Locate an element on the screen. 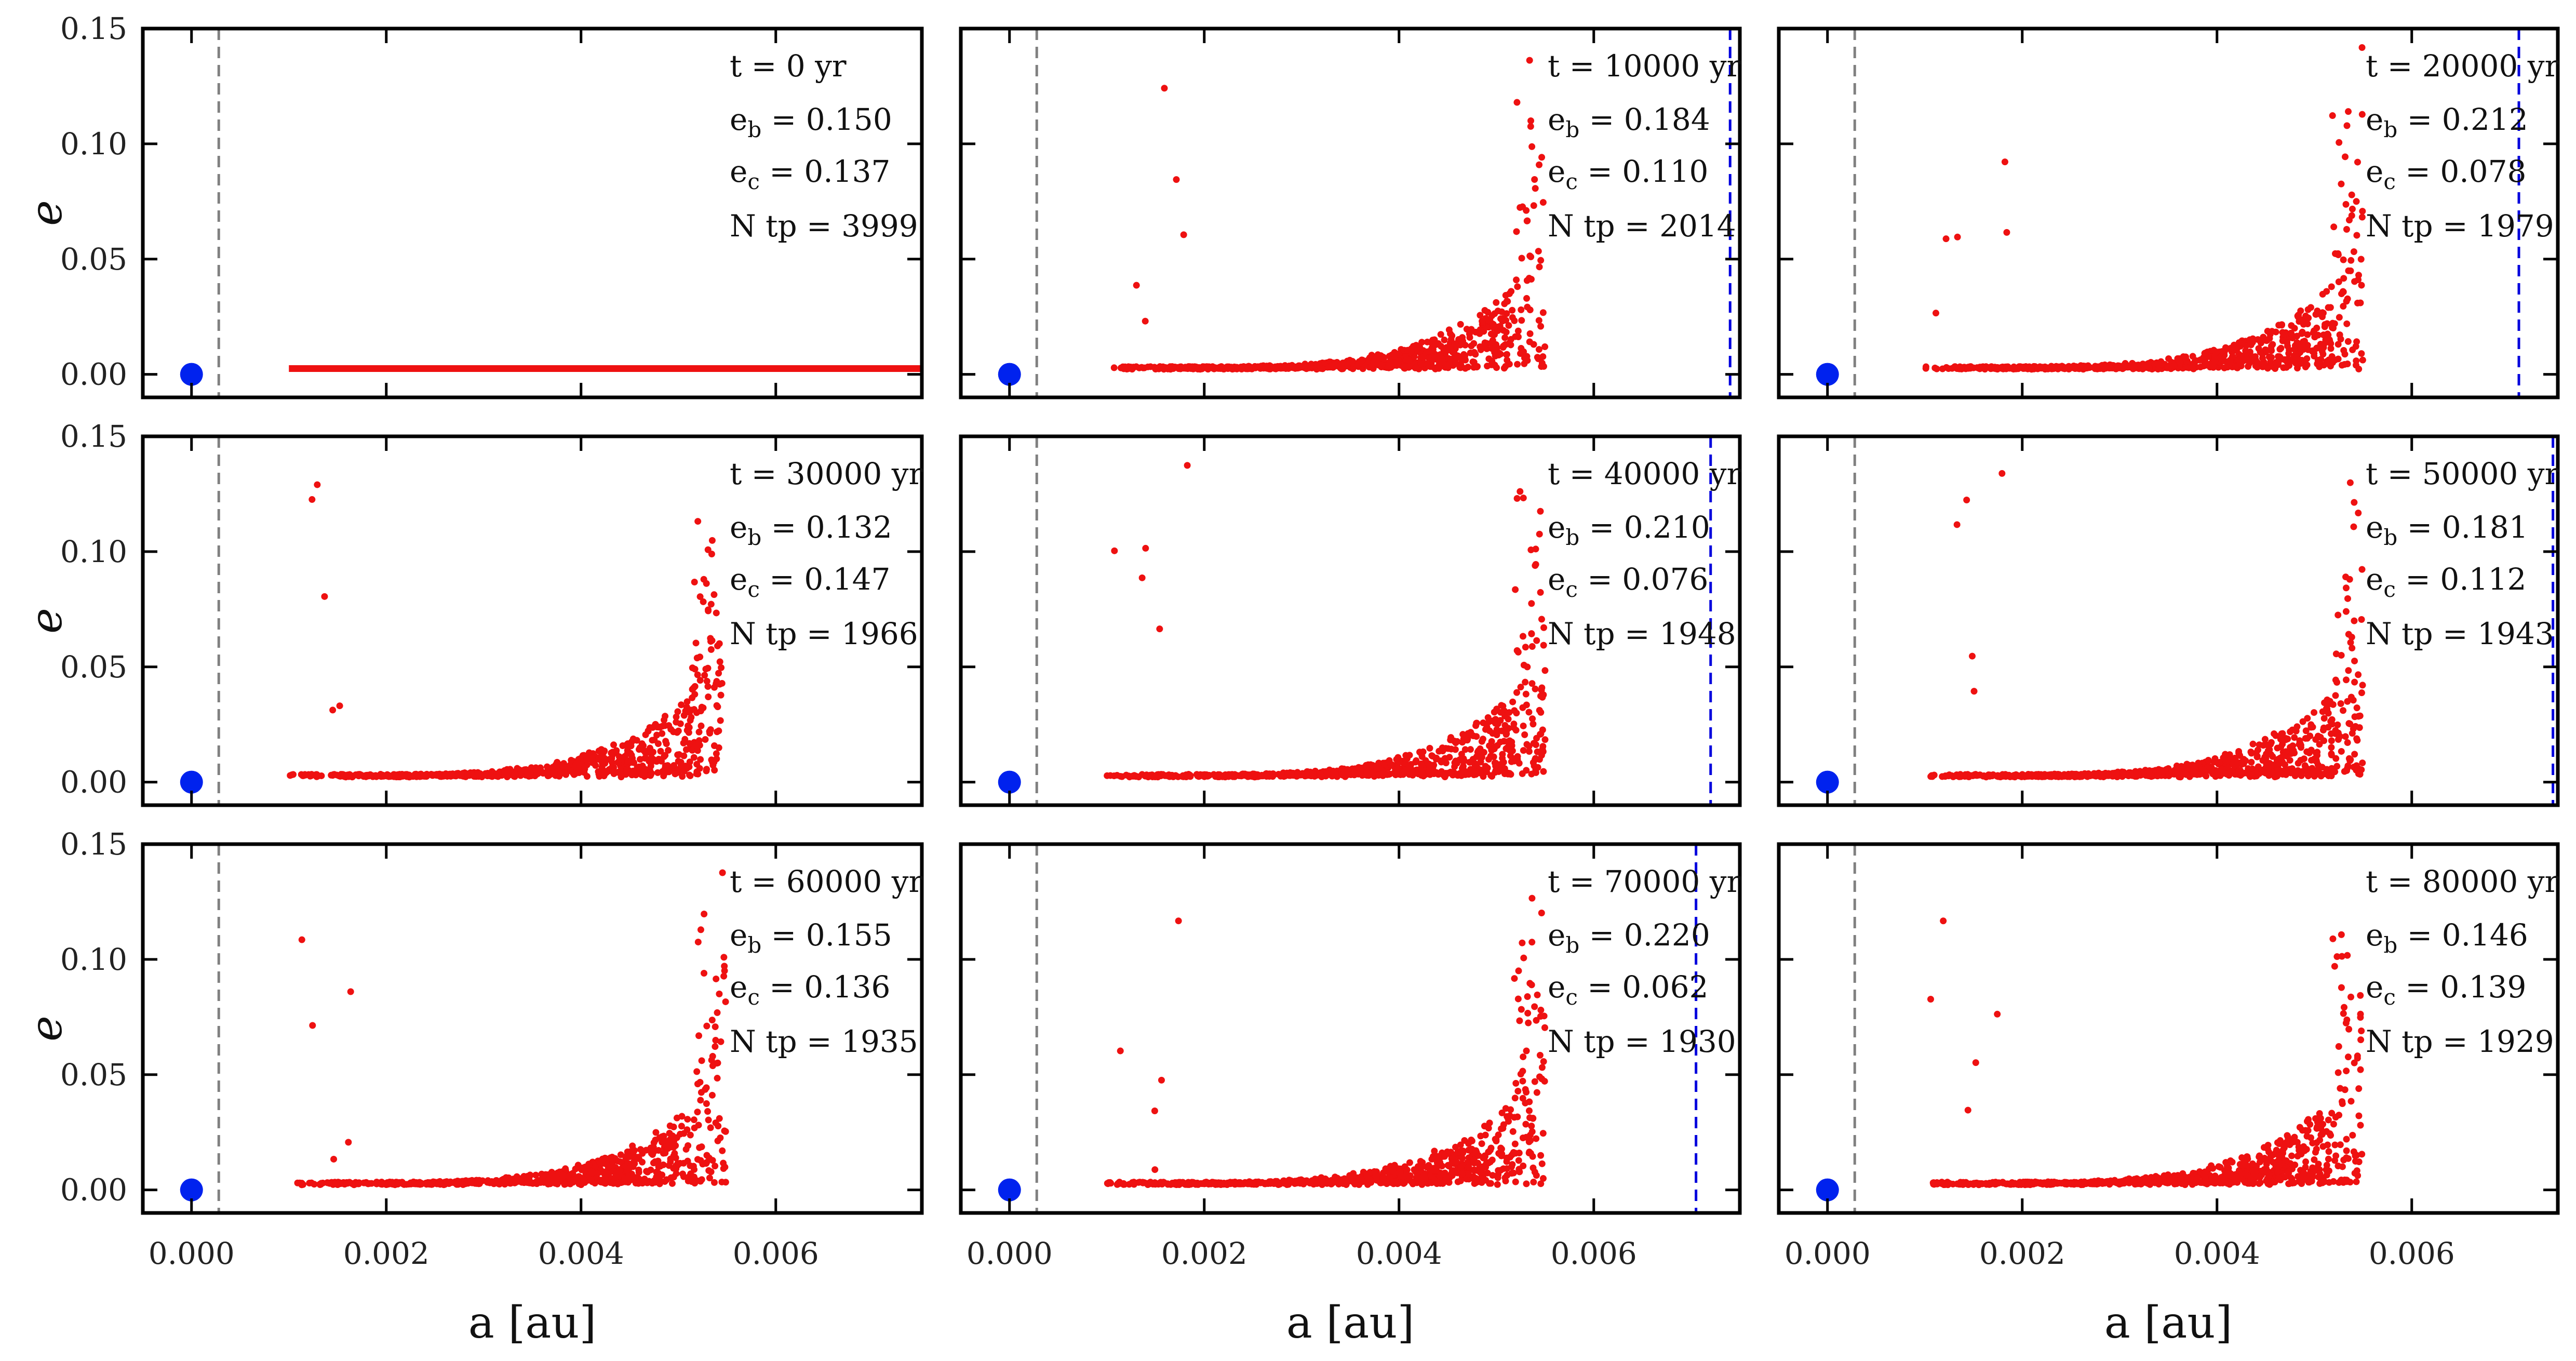 This screenshot has height=1361, width=2576. time-label: t = 20000 yr is located at coordinates (2463, 66).